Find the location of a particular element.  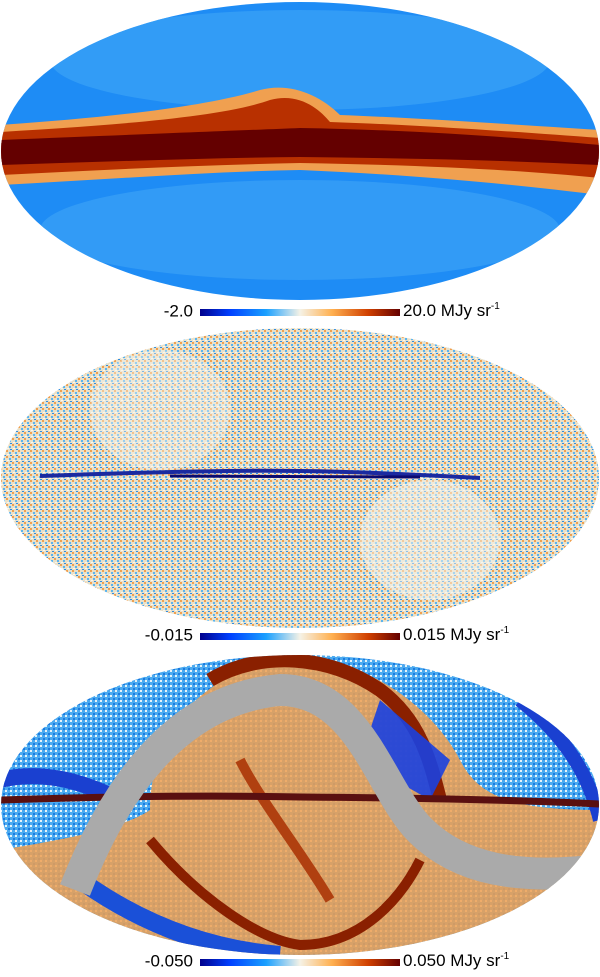

colorbar-min: -2.0 is located at coordinates (178, 310).